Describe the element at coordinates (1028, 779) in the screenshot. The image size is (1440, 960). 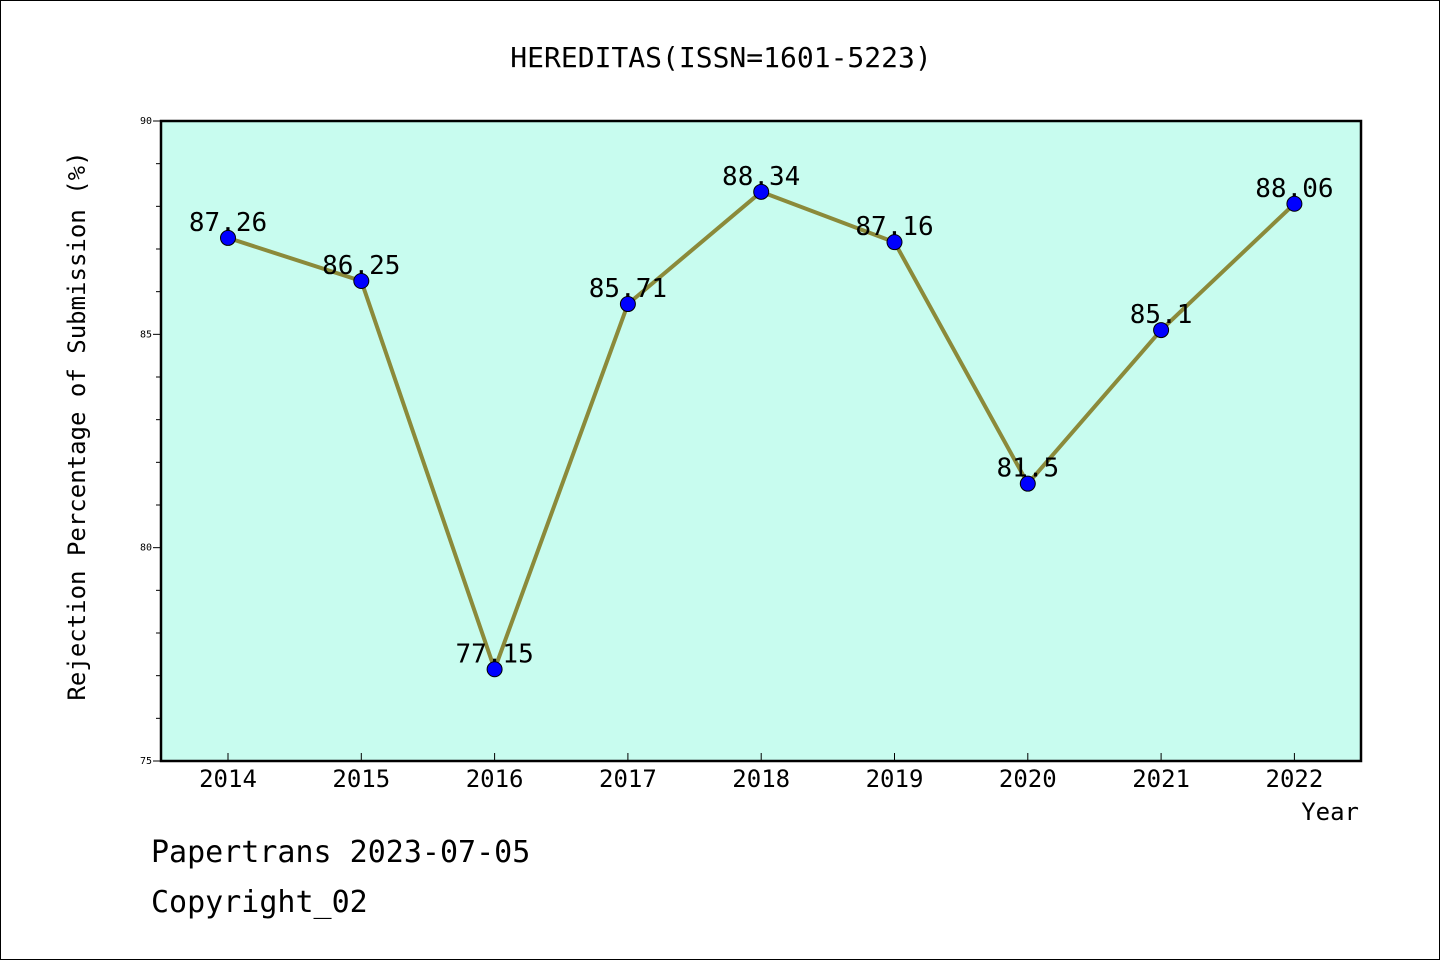
I see `x-tick-label: 2020` at that location.